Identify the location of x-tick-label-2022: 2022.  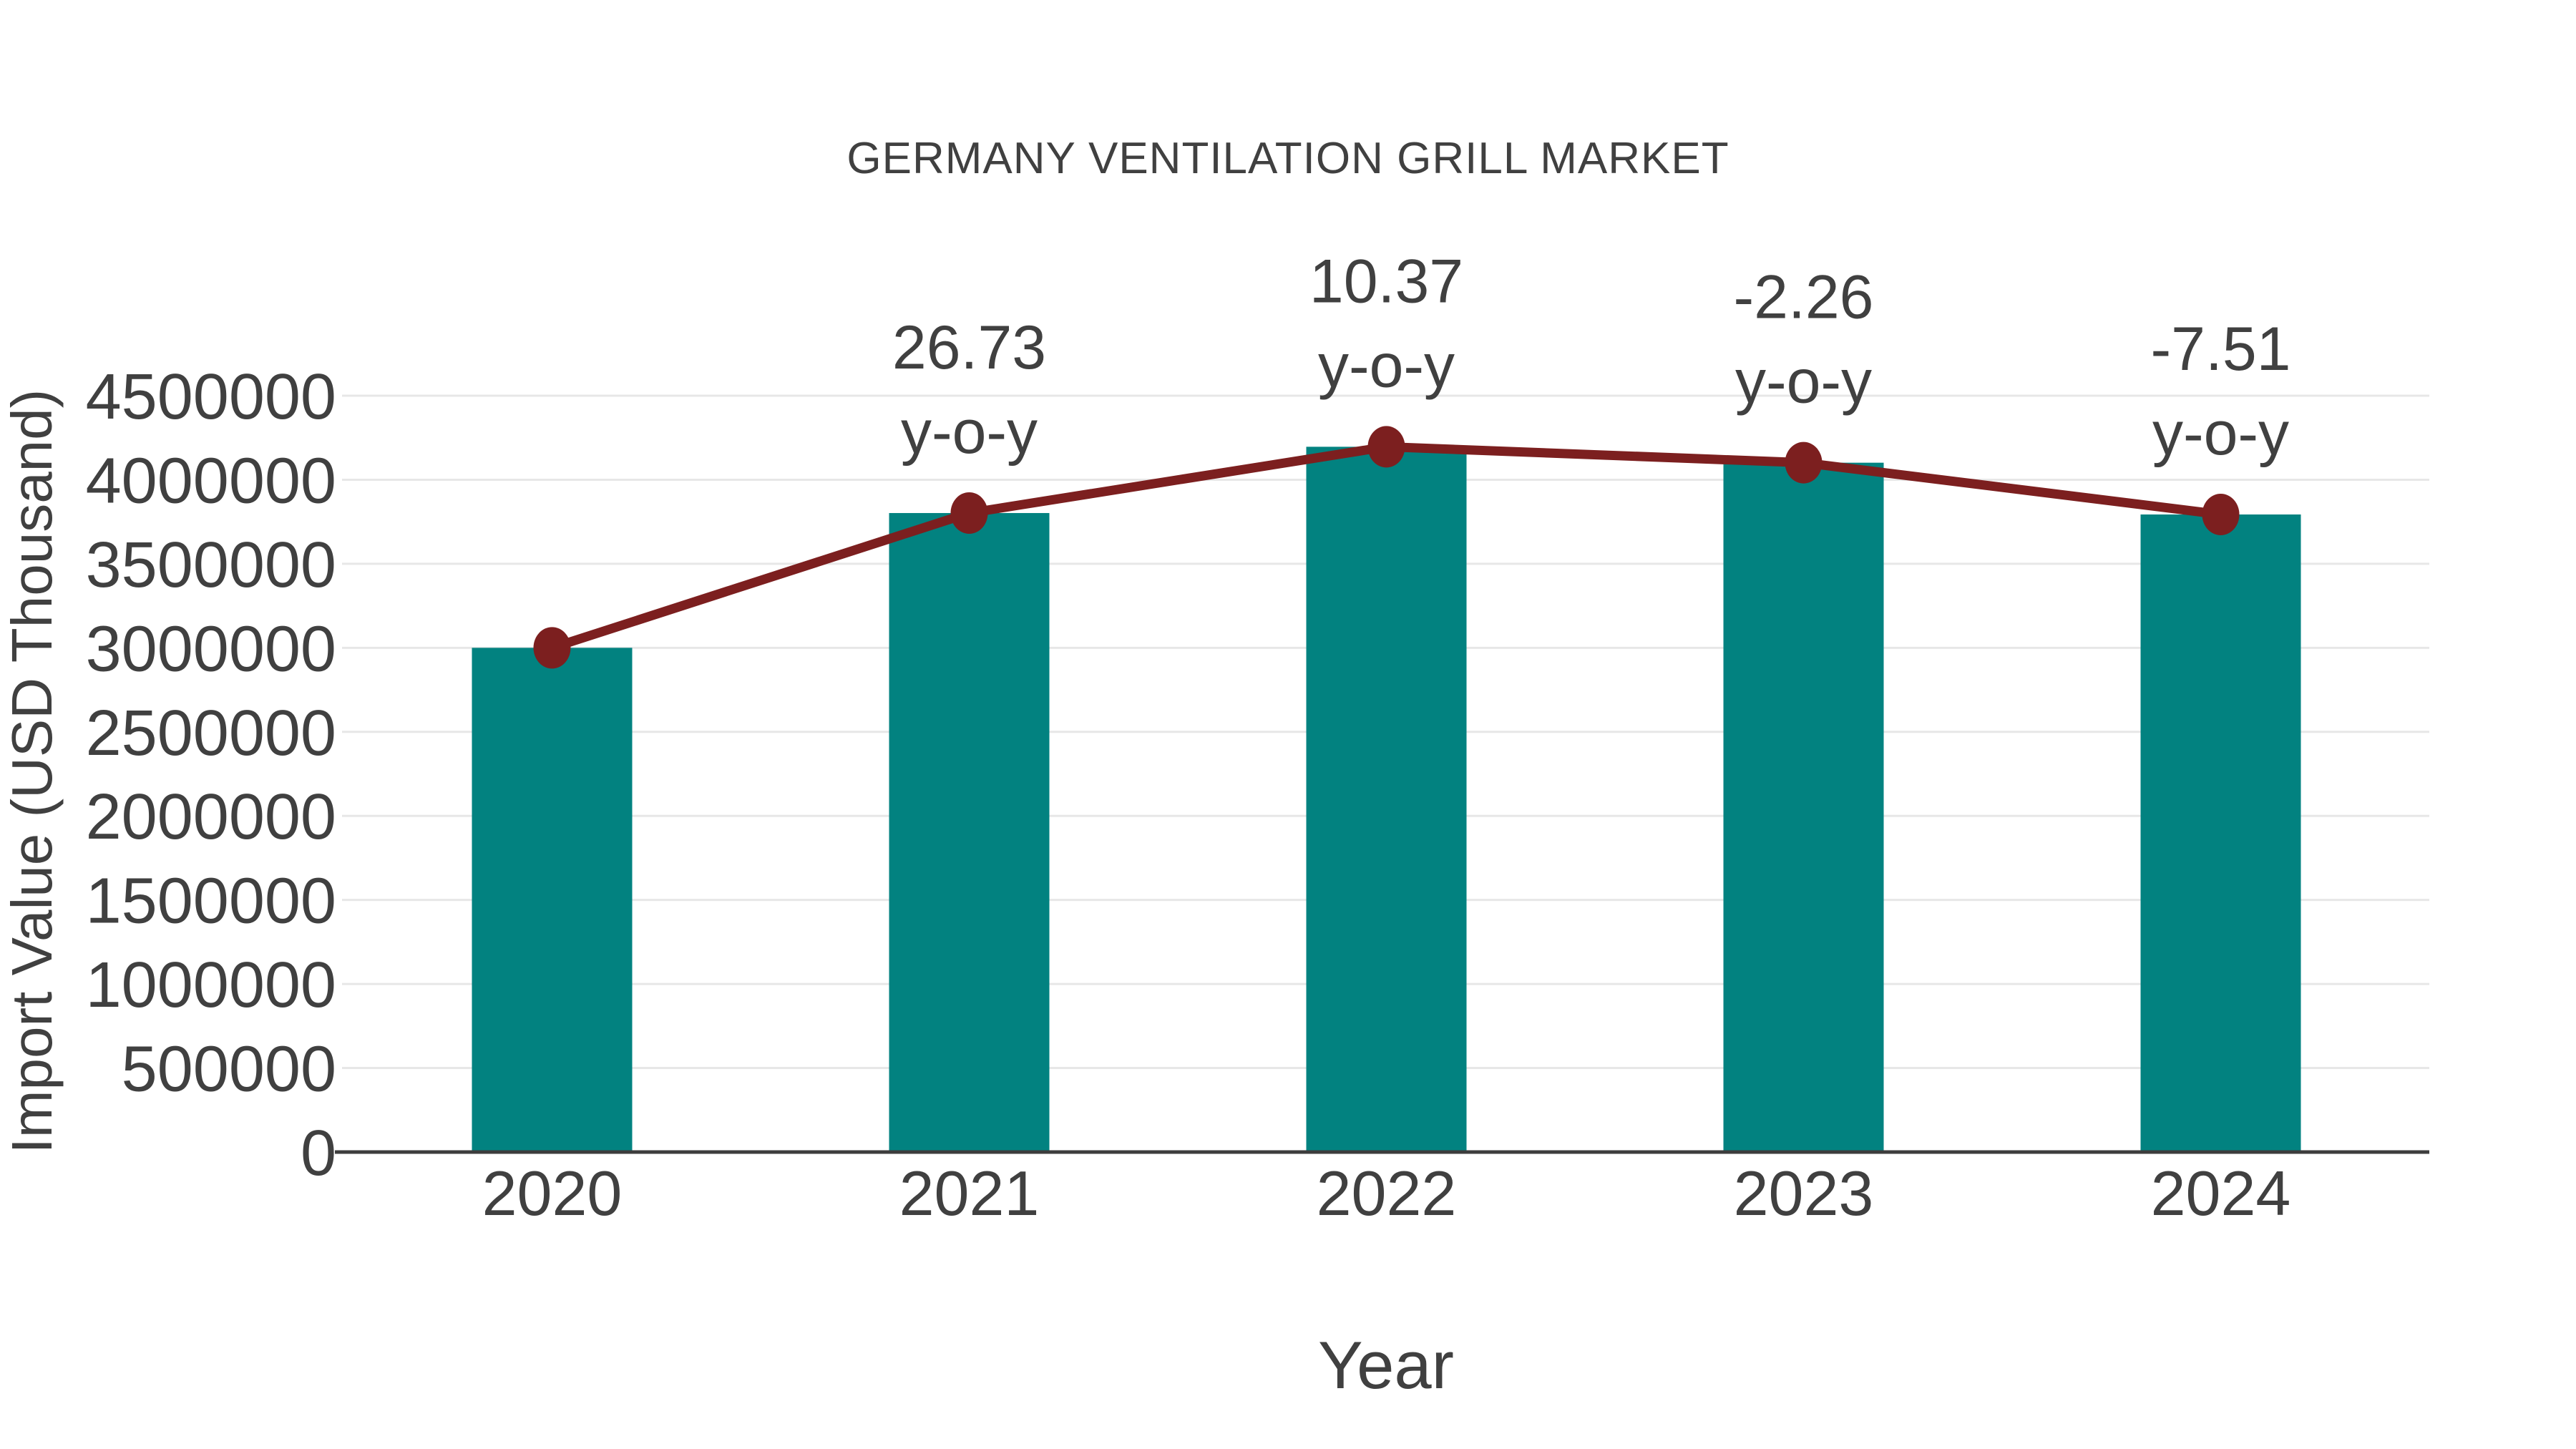
(1387, 1193).